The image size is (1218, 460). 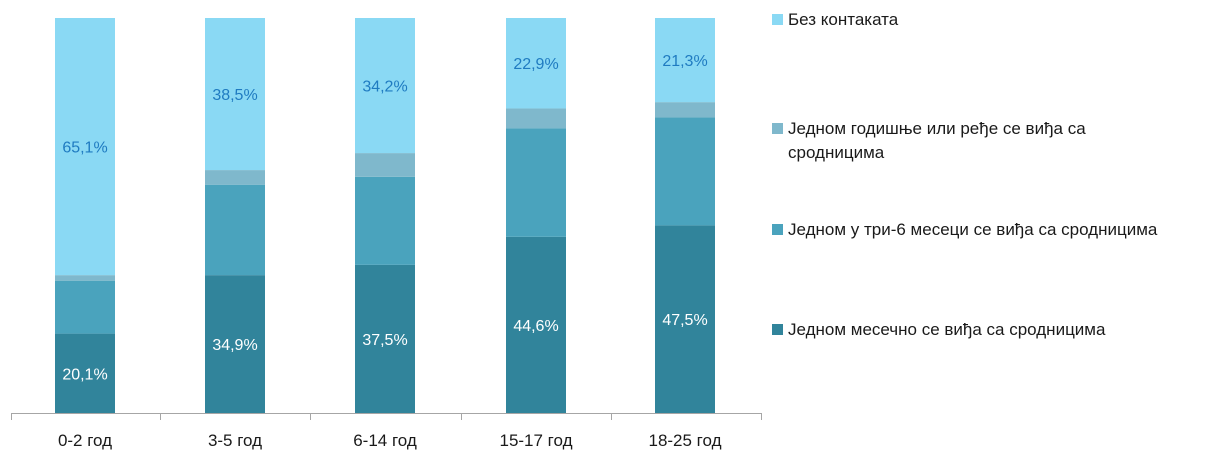 I want to click on data-label-4-5: 21,3%, so click(x=684, y=61).